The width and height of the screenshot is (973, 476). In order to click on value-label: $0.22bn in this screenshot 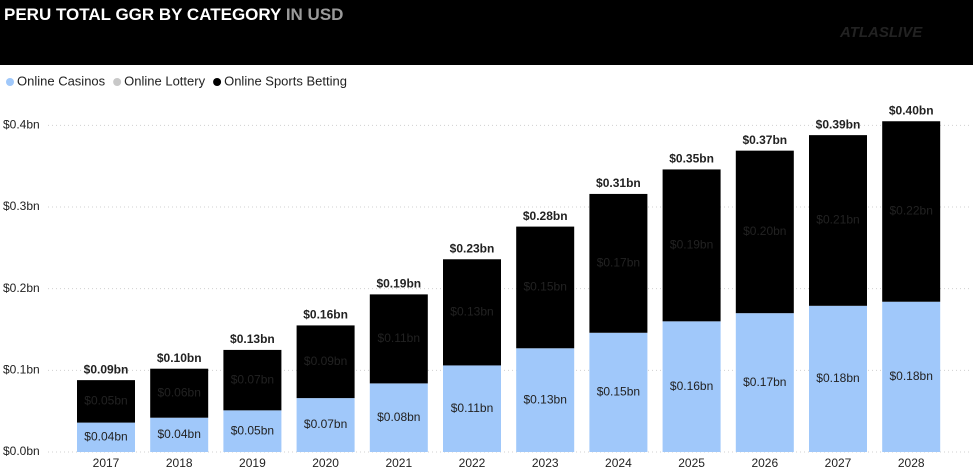, I will do `click(911, 211)`.